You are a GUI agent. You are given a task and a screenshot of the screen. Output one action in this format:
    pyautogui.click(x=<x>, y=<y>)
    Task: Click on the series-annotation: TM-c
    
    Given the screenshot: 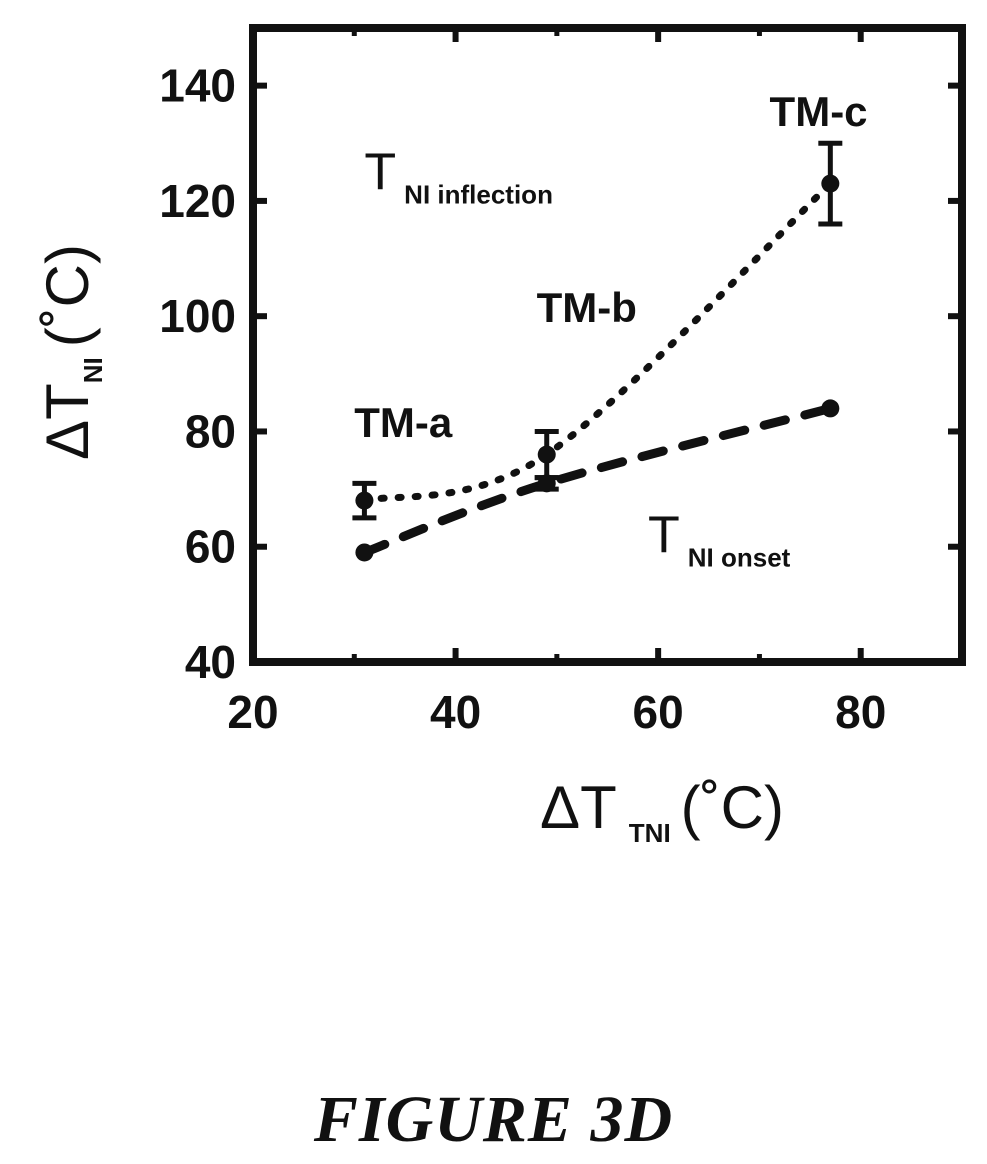 What is the action you would take?
    pyautogui.click(x=819, y=111)
    